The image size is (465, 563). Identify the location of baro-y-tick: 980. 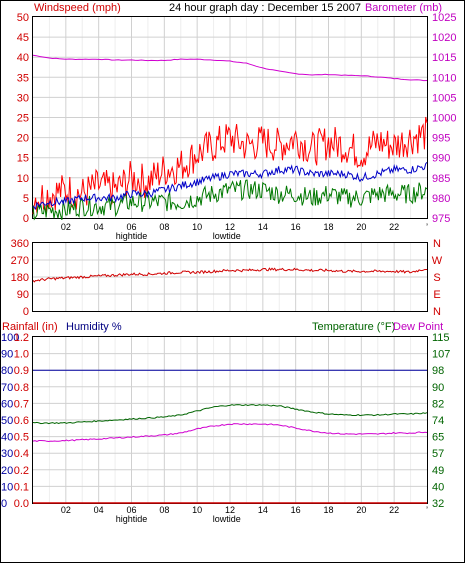
(441, 199).